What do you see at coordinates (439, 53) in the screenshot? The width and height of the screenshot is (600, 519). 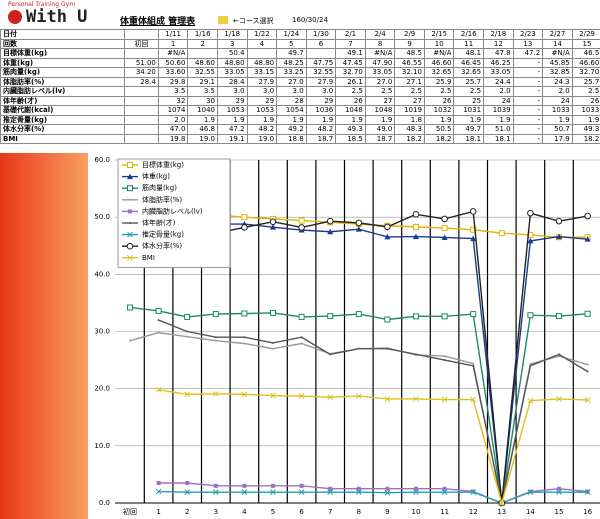 I see `cell: #N/A` at bounding box center [439, 53].